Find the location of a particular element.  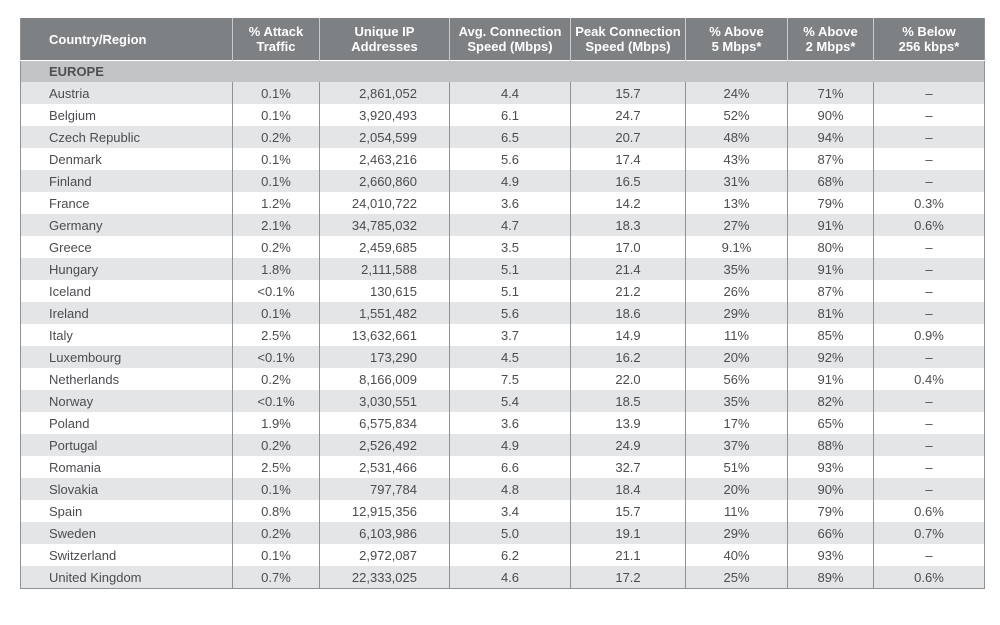

unique-ip-cell: 1,551,482 is located at coordinates (384, 313).